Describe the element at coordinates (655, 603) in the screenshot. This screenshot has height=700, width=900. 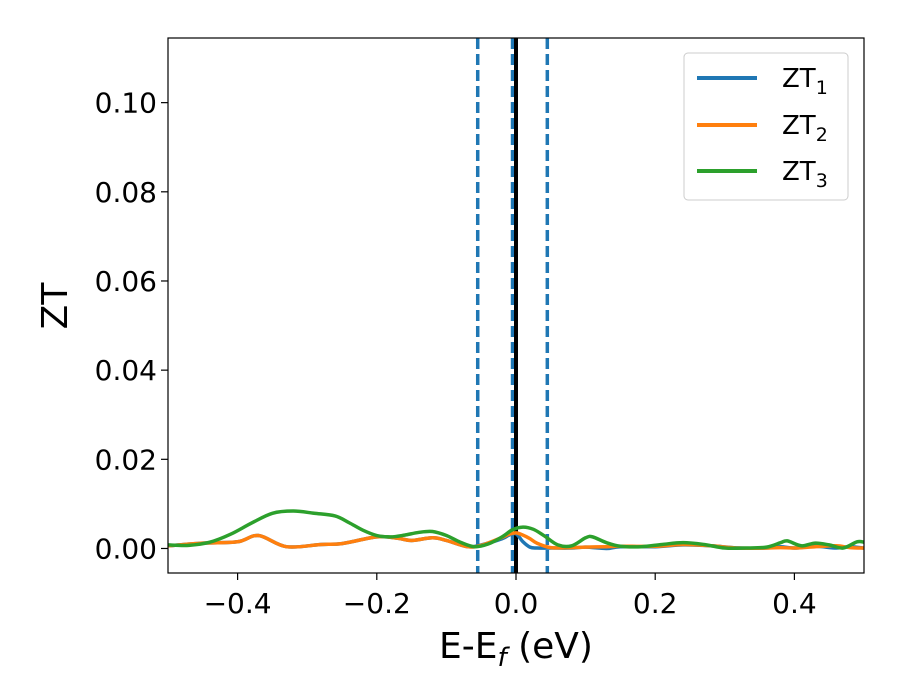
I see `x-tick-label-0-2: 0.2` at that location.